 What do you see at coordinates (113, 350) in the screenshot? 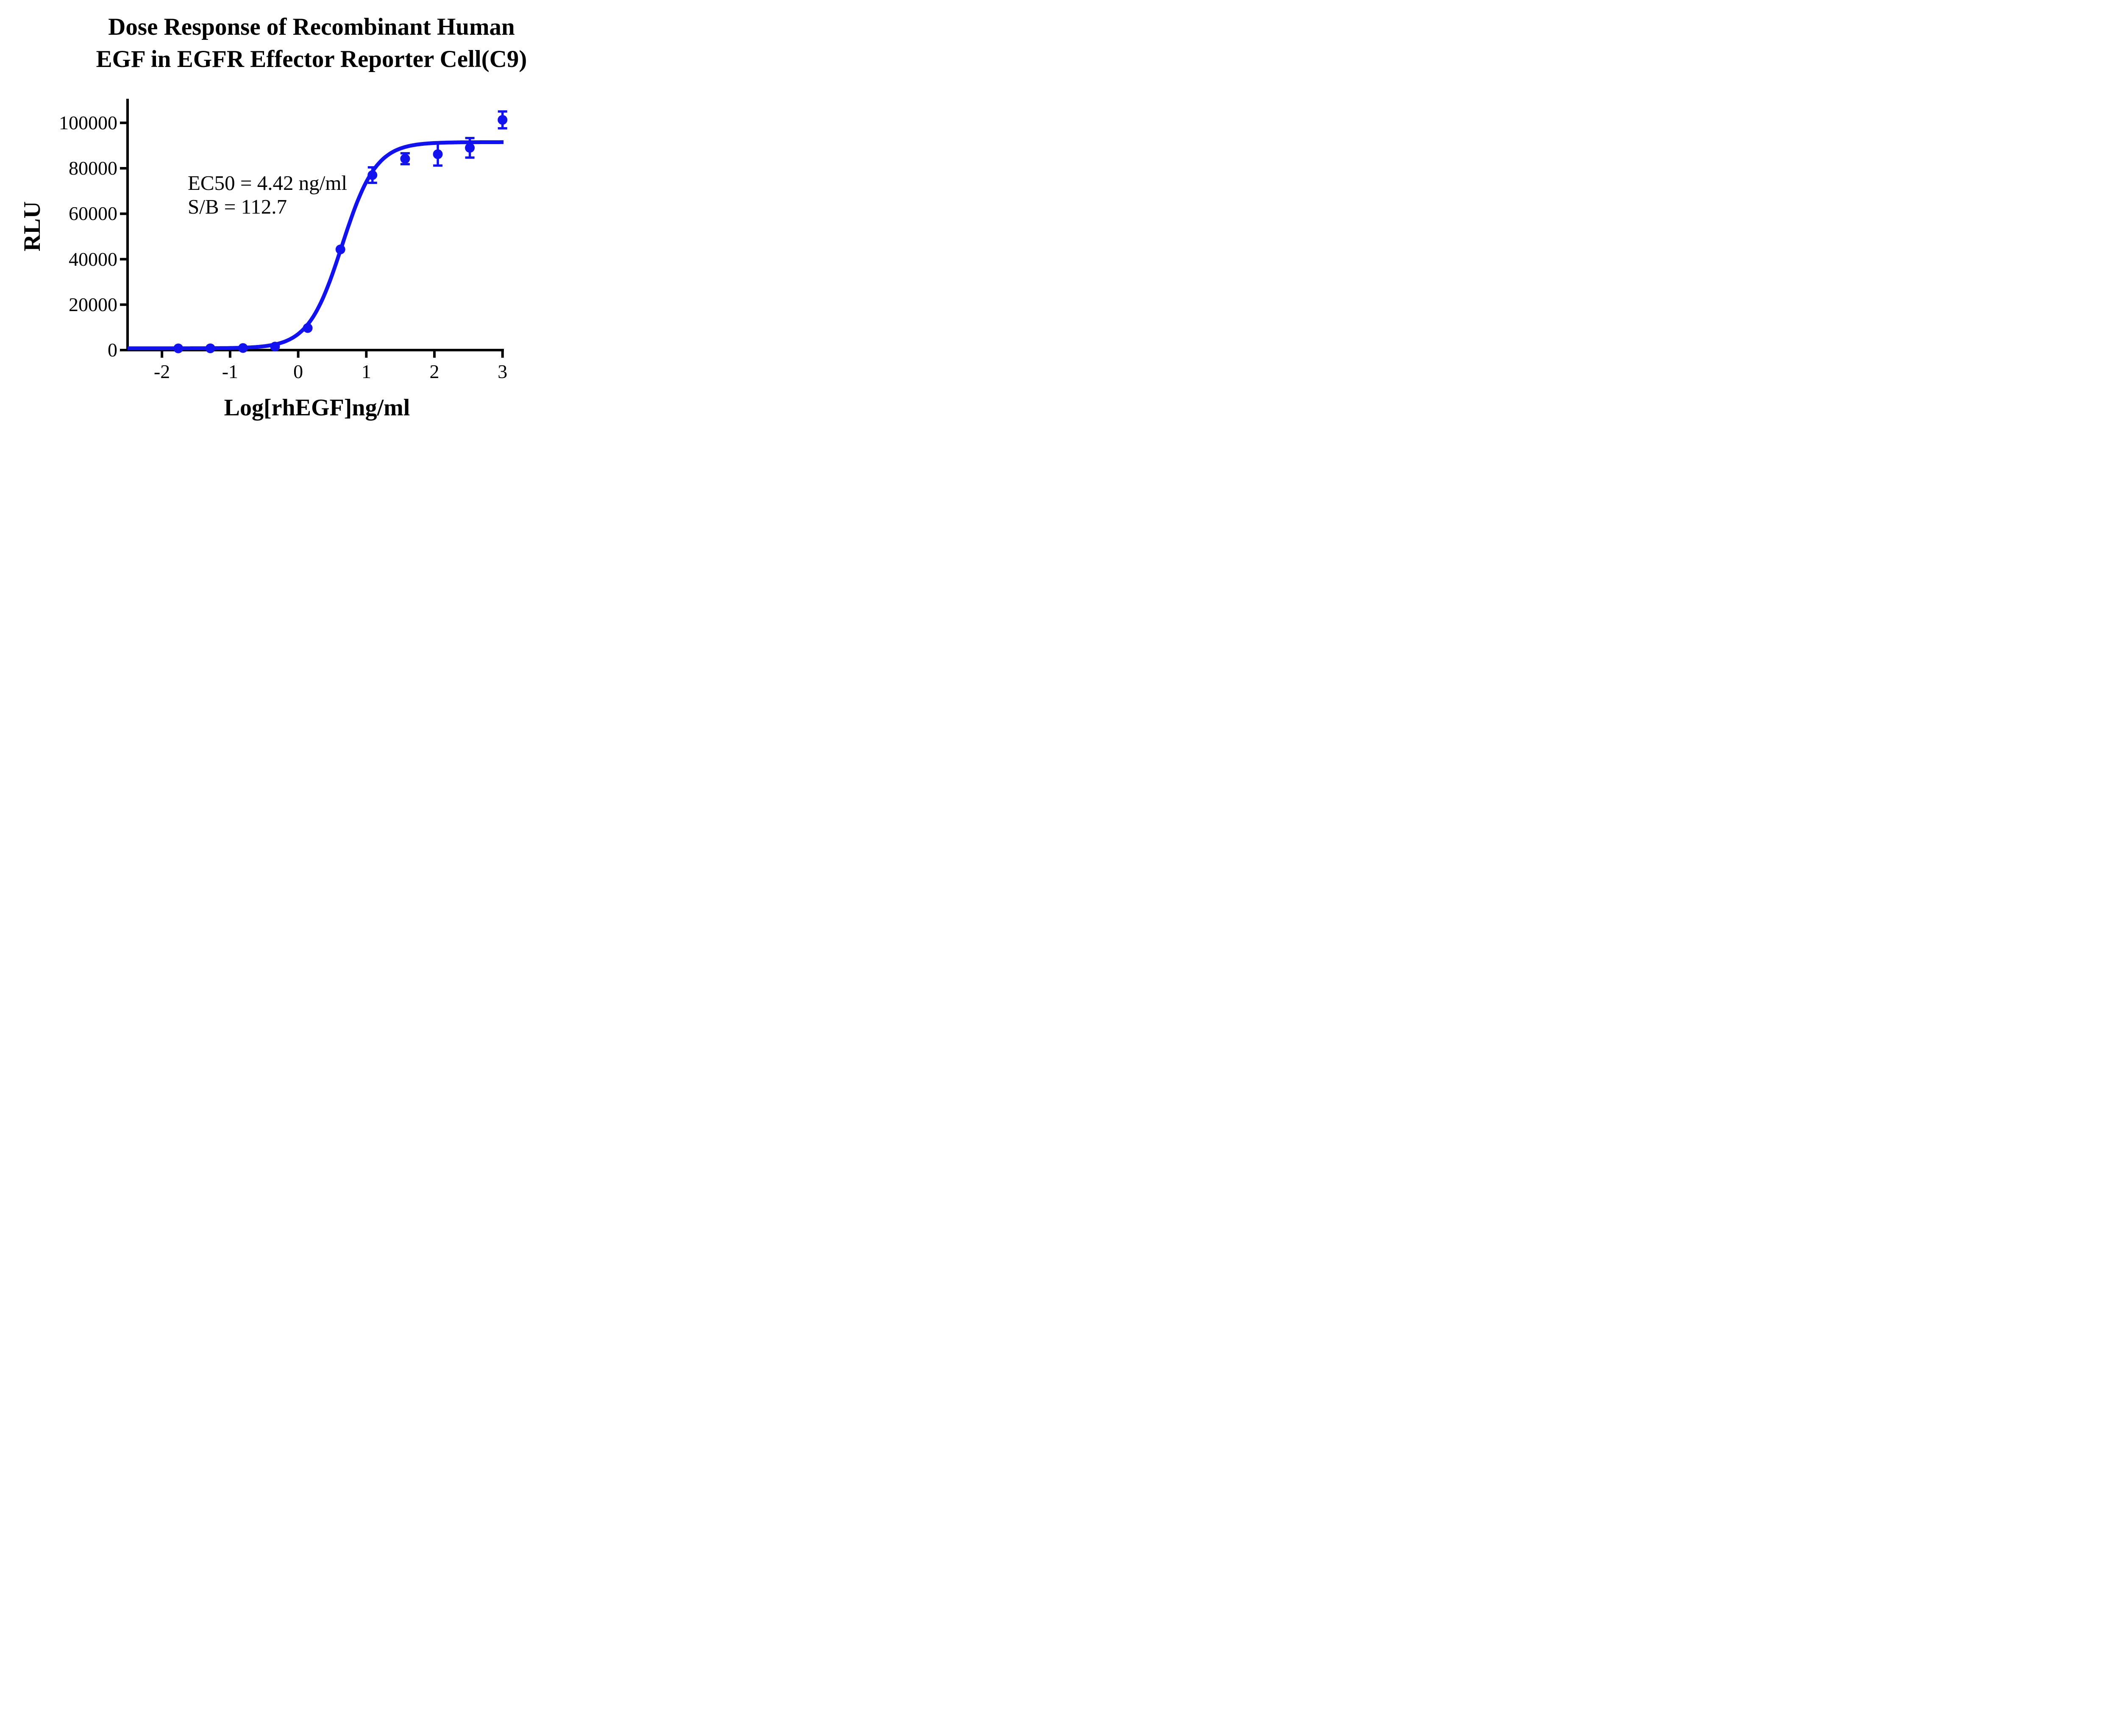
I see `y-tick-label: 0` at bounding box center [113, 350].